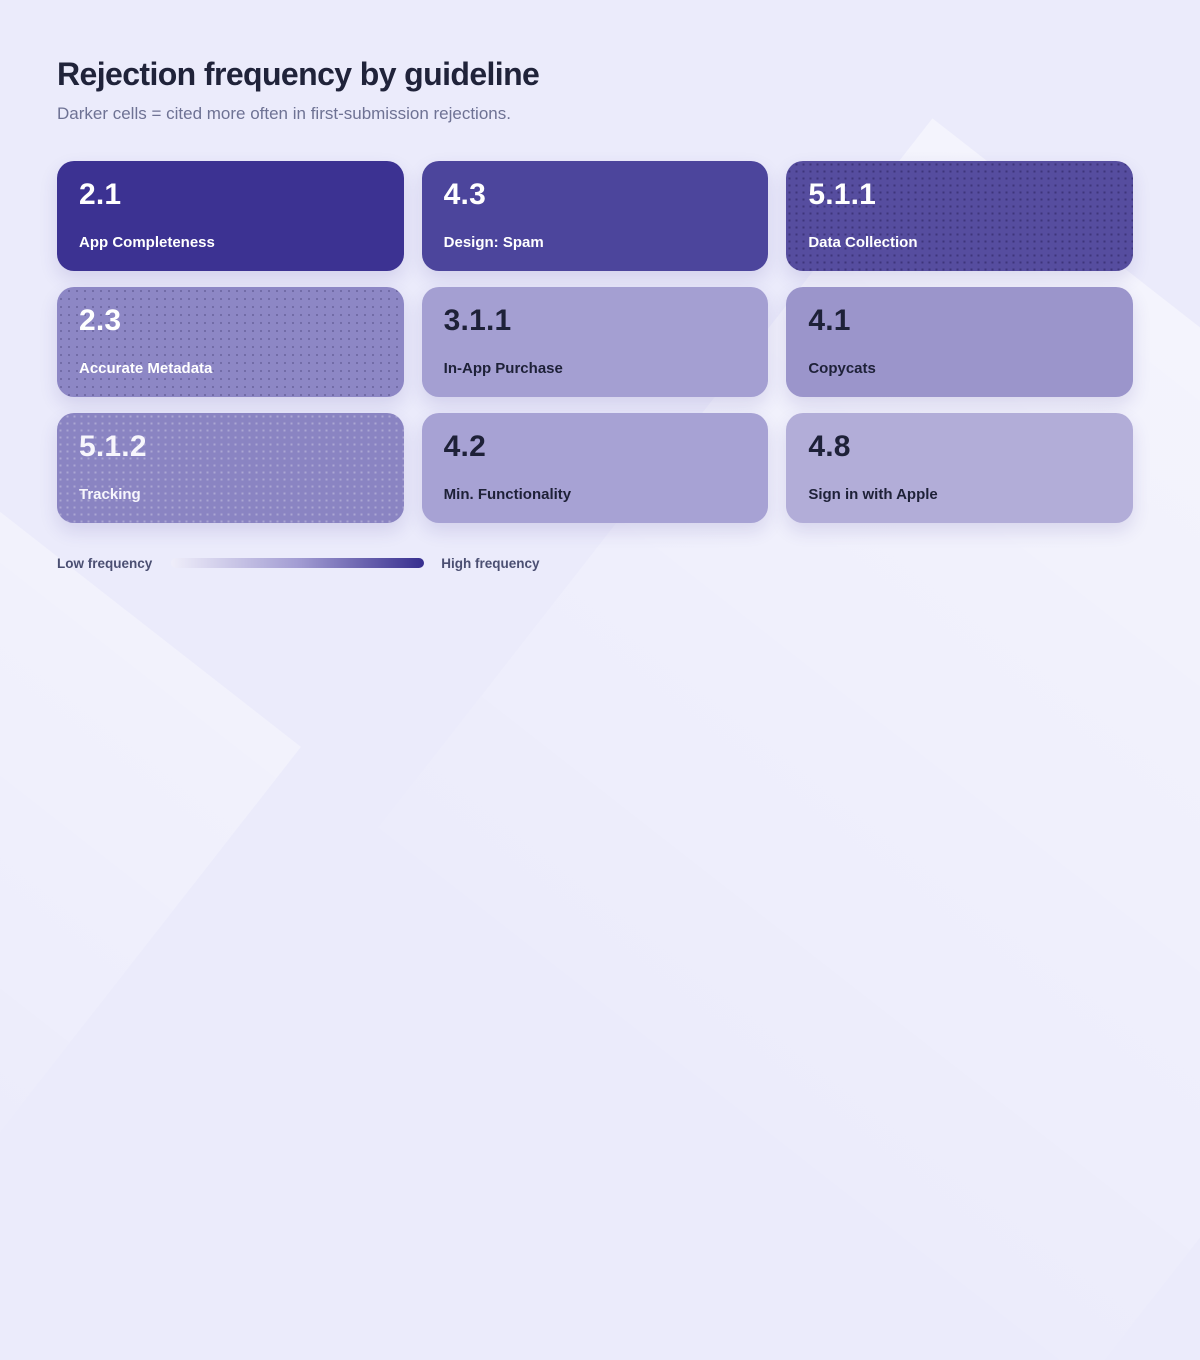 The height and width of the screenshot is (1360, 1200). Describe the element at coordinates (503, 368) in the screenshot. I see `guideline-name: In-App Purchase` at that location.